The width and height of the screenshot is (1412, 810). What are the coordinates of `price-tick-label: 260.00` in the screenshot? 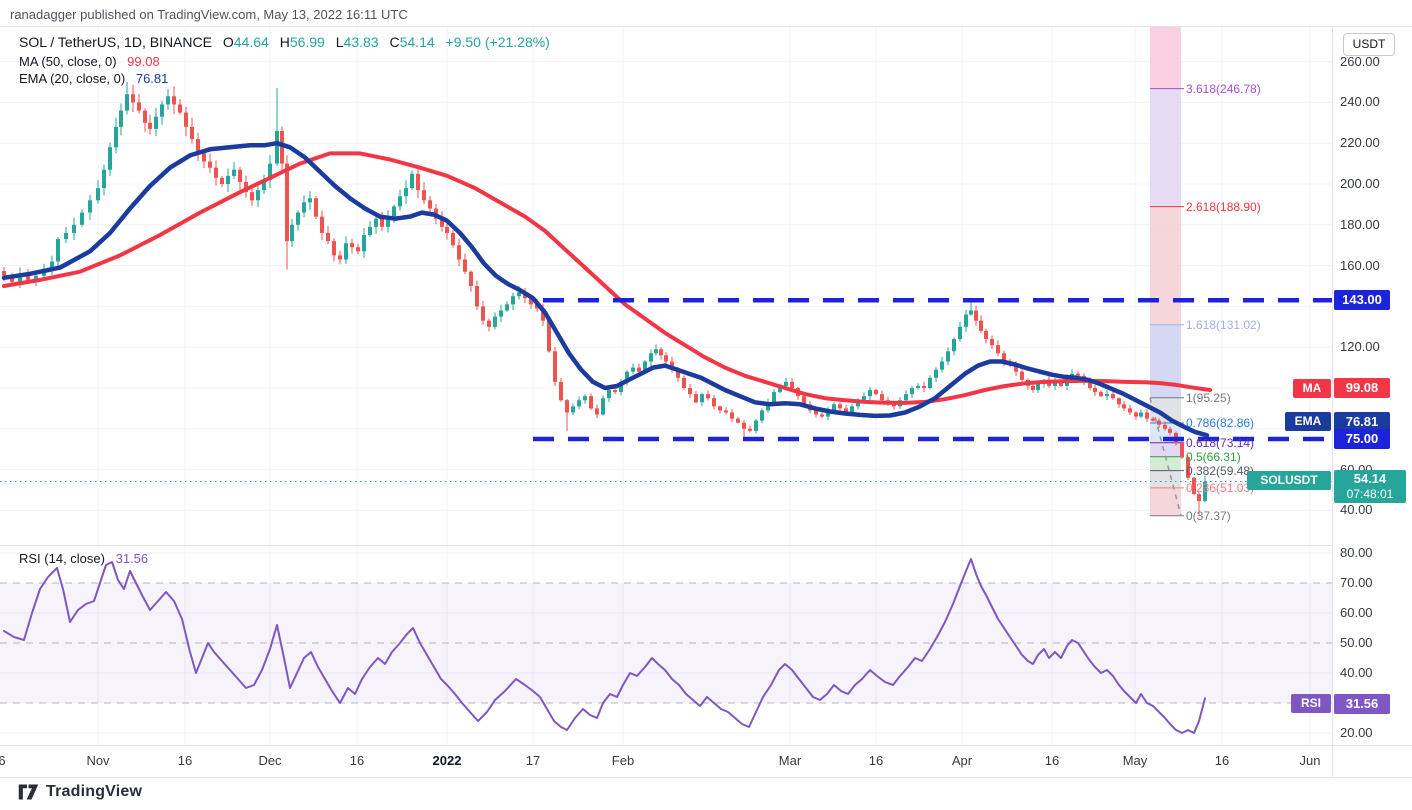 It's located at (1360, 61).